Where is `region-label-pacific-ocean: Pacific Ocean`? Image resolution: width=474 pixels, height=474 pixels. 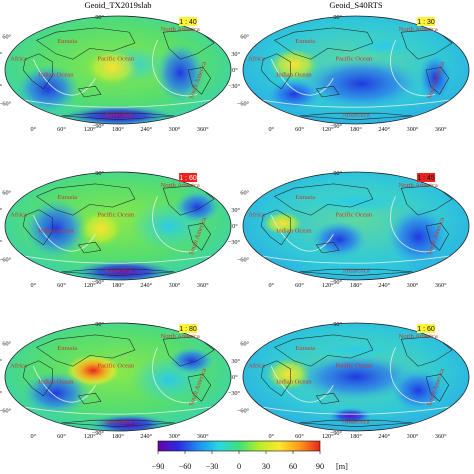
region-label-pacific-ocean: Pacific Ocean is located at coordinates (115, 365).